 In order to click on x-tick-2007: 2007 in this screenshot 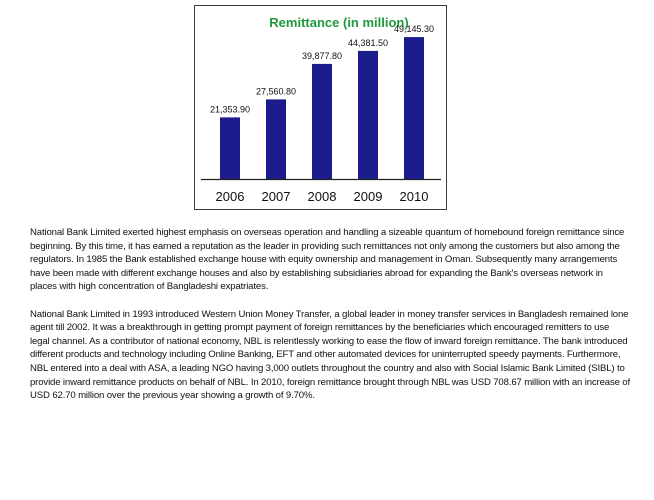, I will do `click(276, 196)`.